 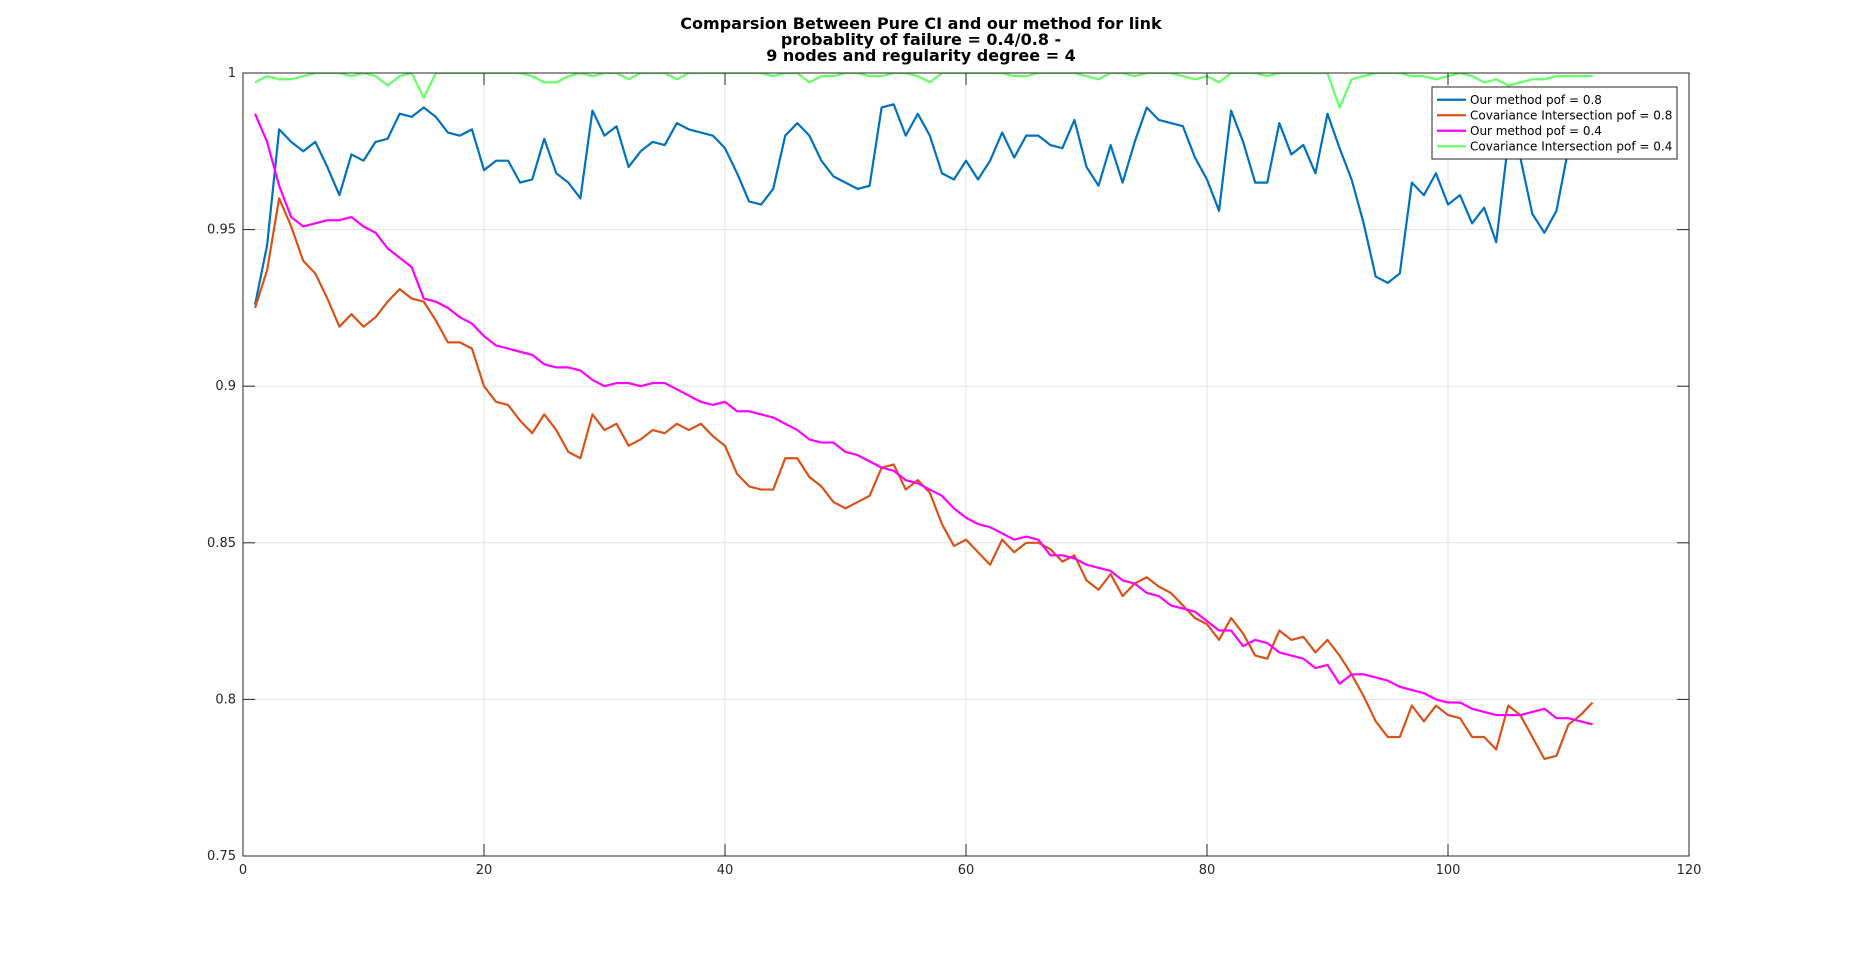 I want to click on y-tick-label: 0.85, so click(x=221, y=543).